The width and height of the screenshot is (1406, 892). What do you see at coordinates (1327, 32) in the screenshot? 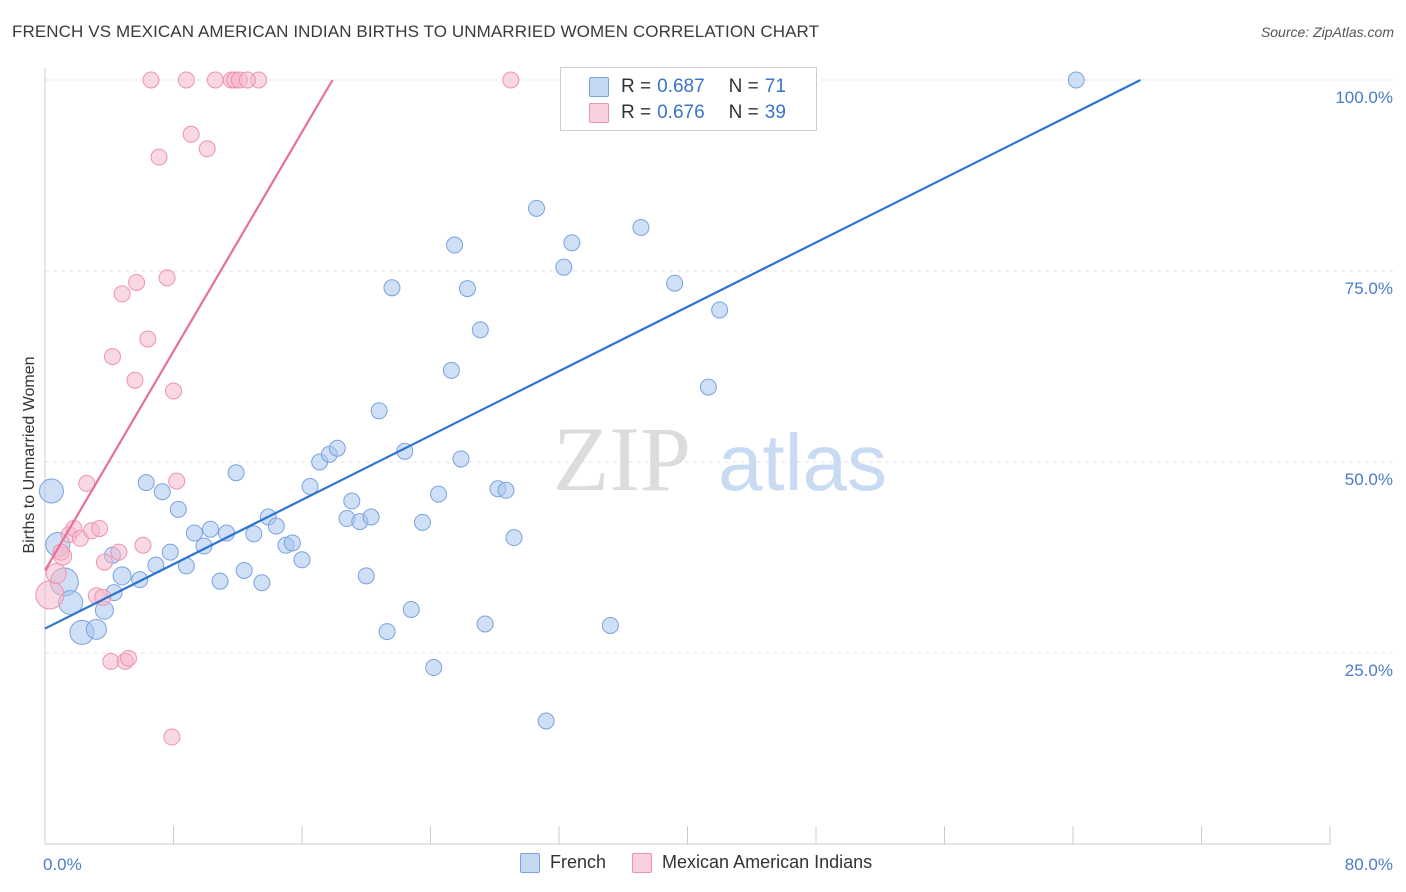
I see `source-label: Source: ZipAtlas.com` at bounding box center [1327, 32].